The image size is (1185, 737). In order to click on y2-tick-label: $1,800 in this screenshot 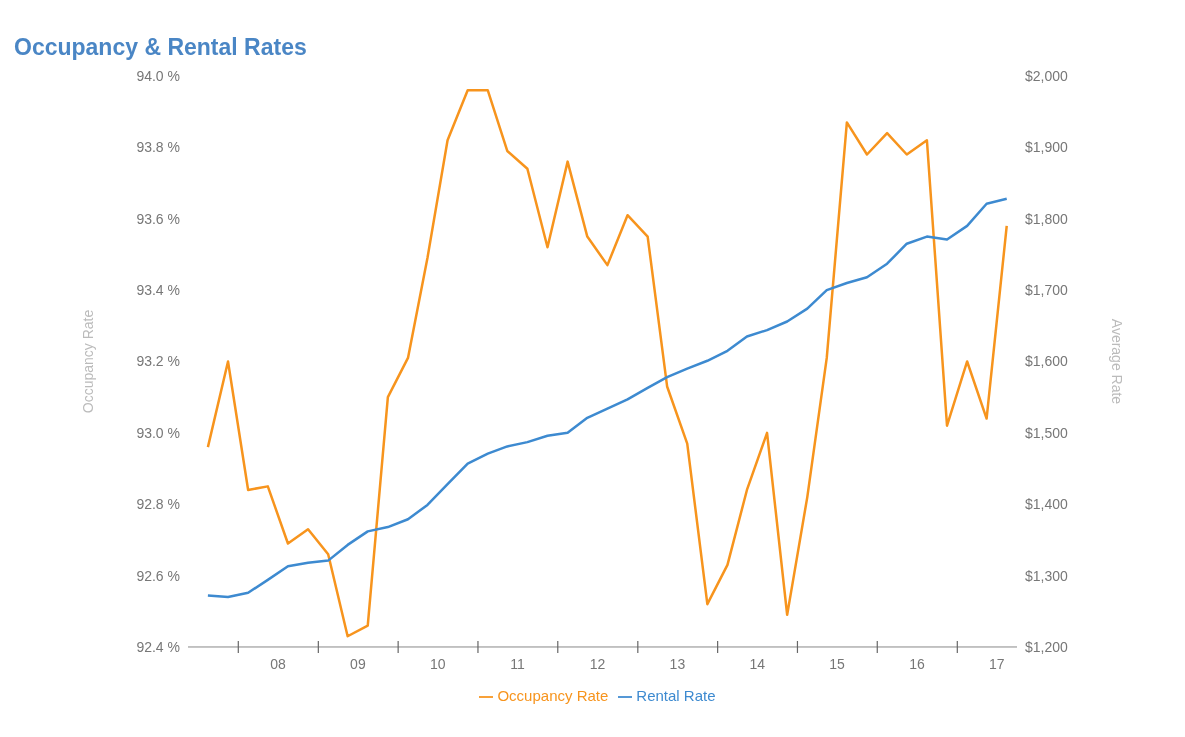, I will do `click(1047, 218)`.